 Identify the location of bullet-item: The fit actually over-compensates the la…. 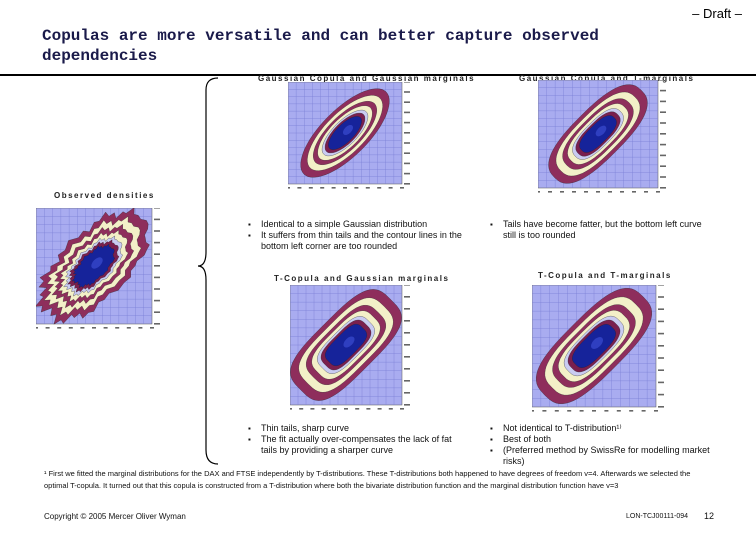
(359, 445).